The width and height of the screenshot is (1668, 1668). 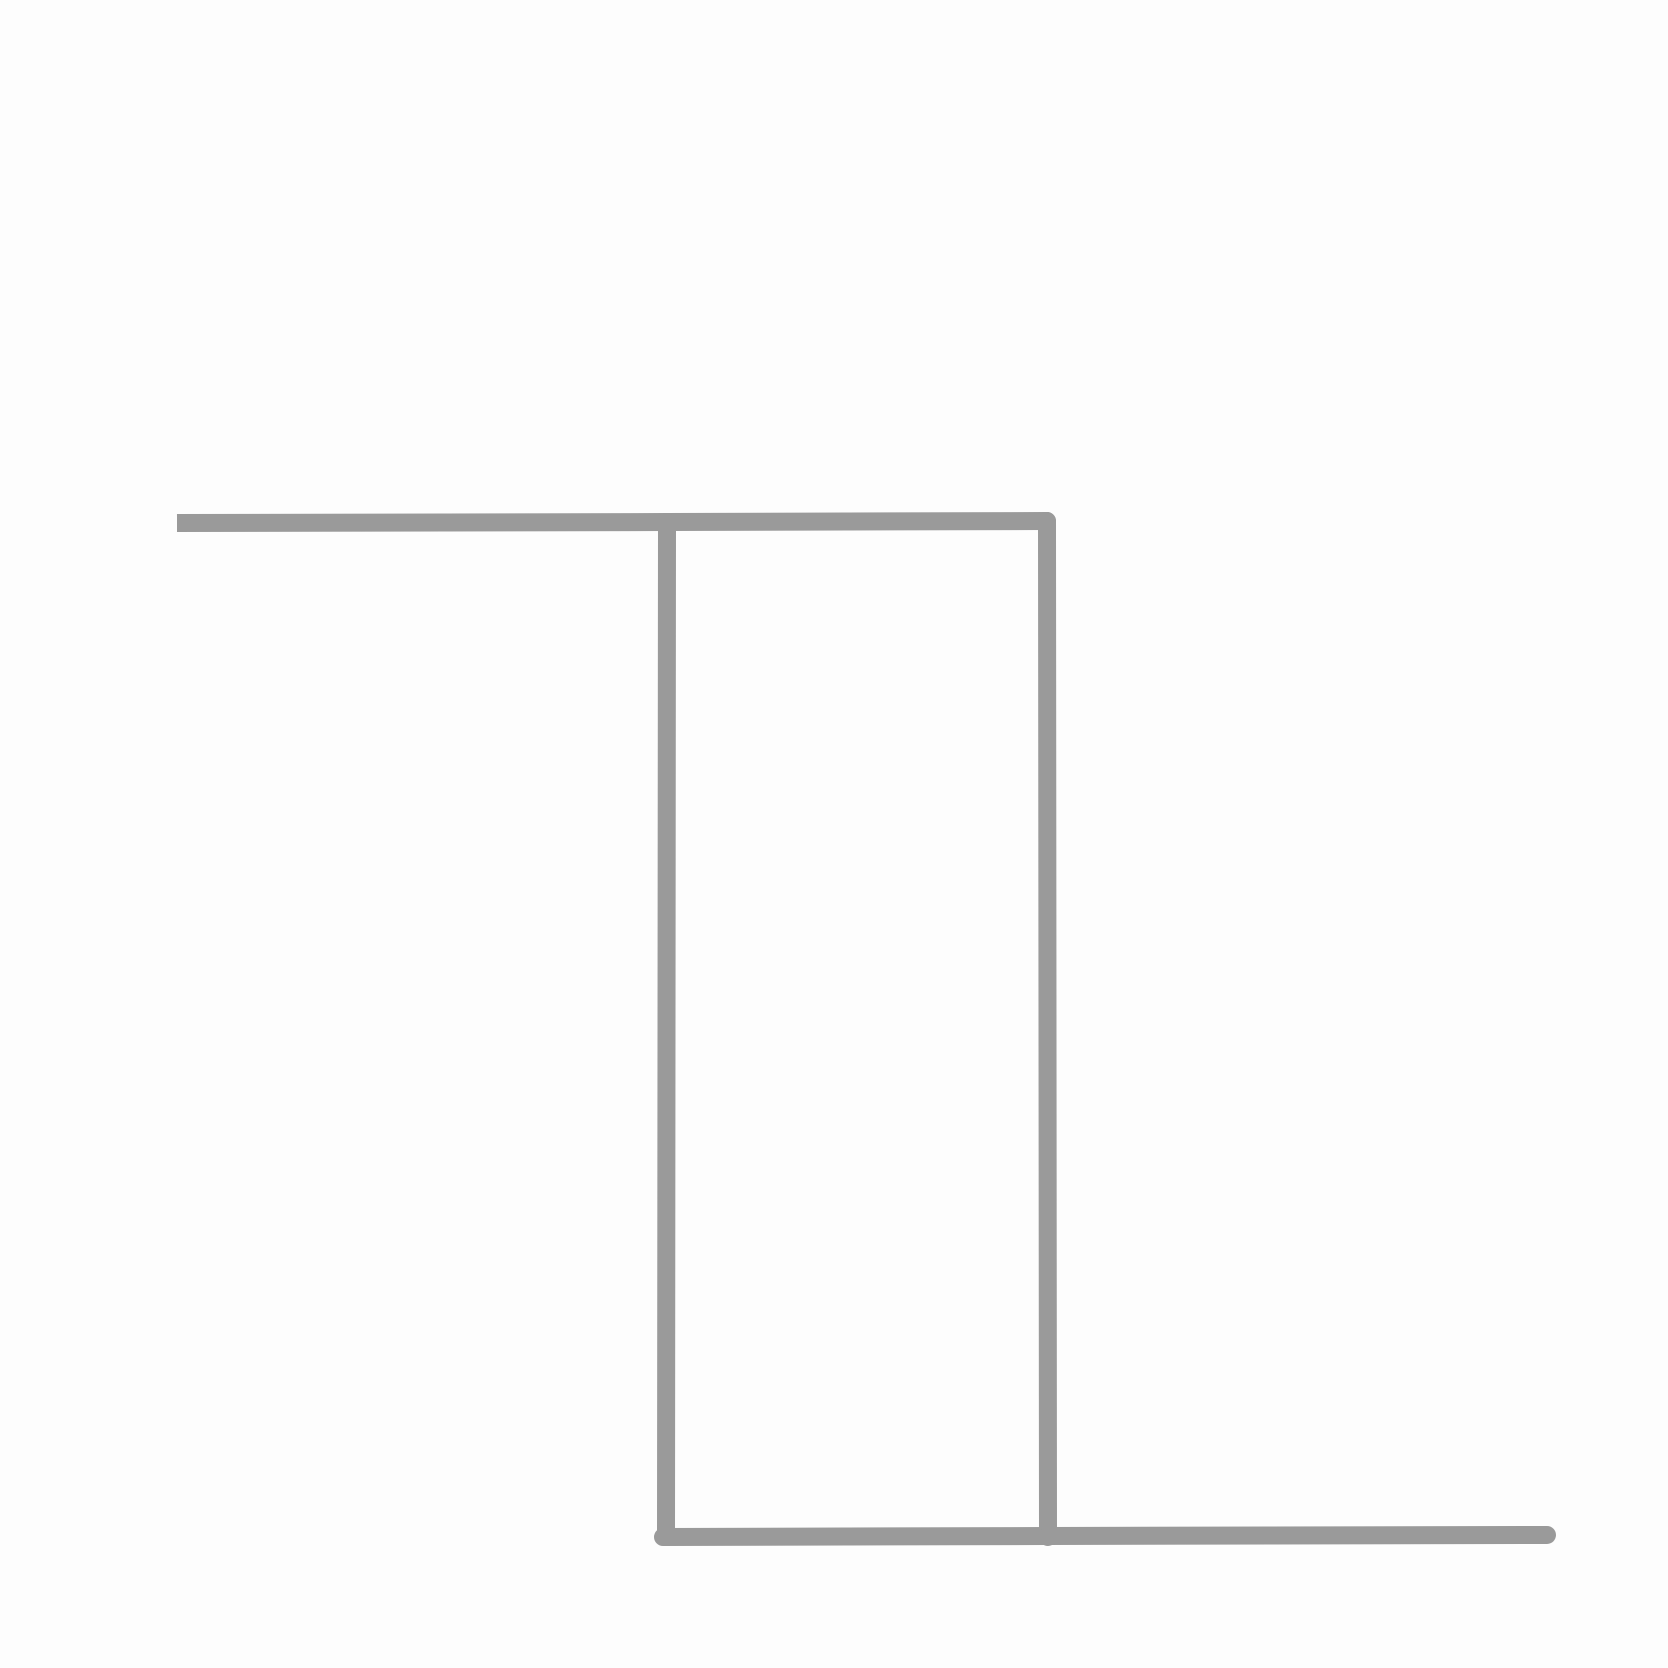 I want to click on right-vertical-wire, so click(x=1047, y=1029).